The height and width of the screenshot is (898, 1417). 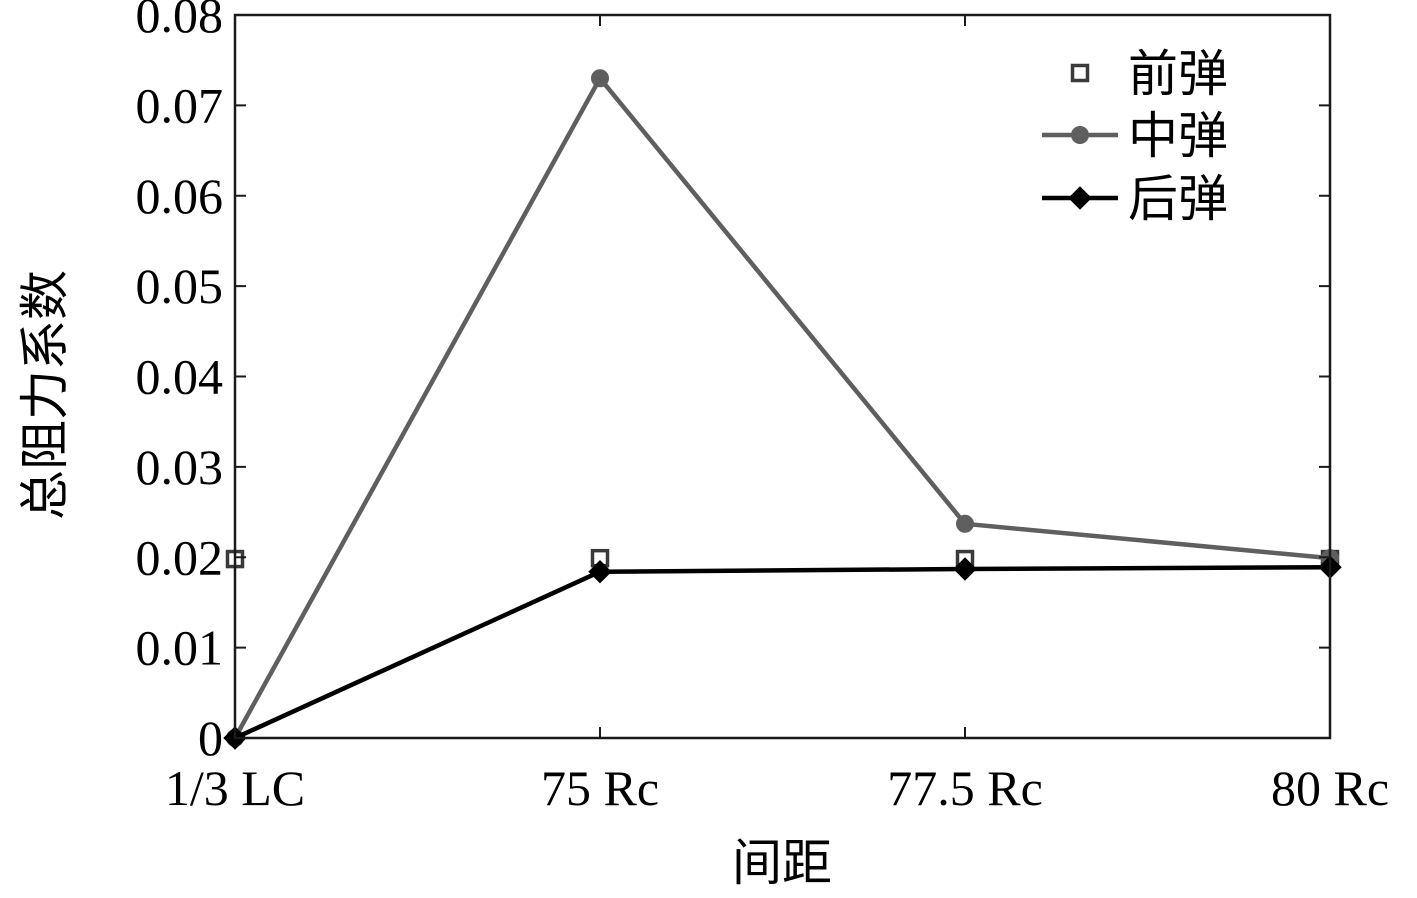 I want to click on y-tick-label: 0.06, so click(x=180, y=196).